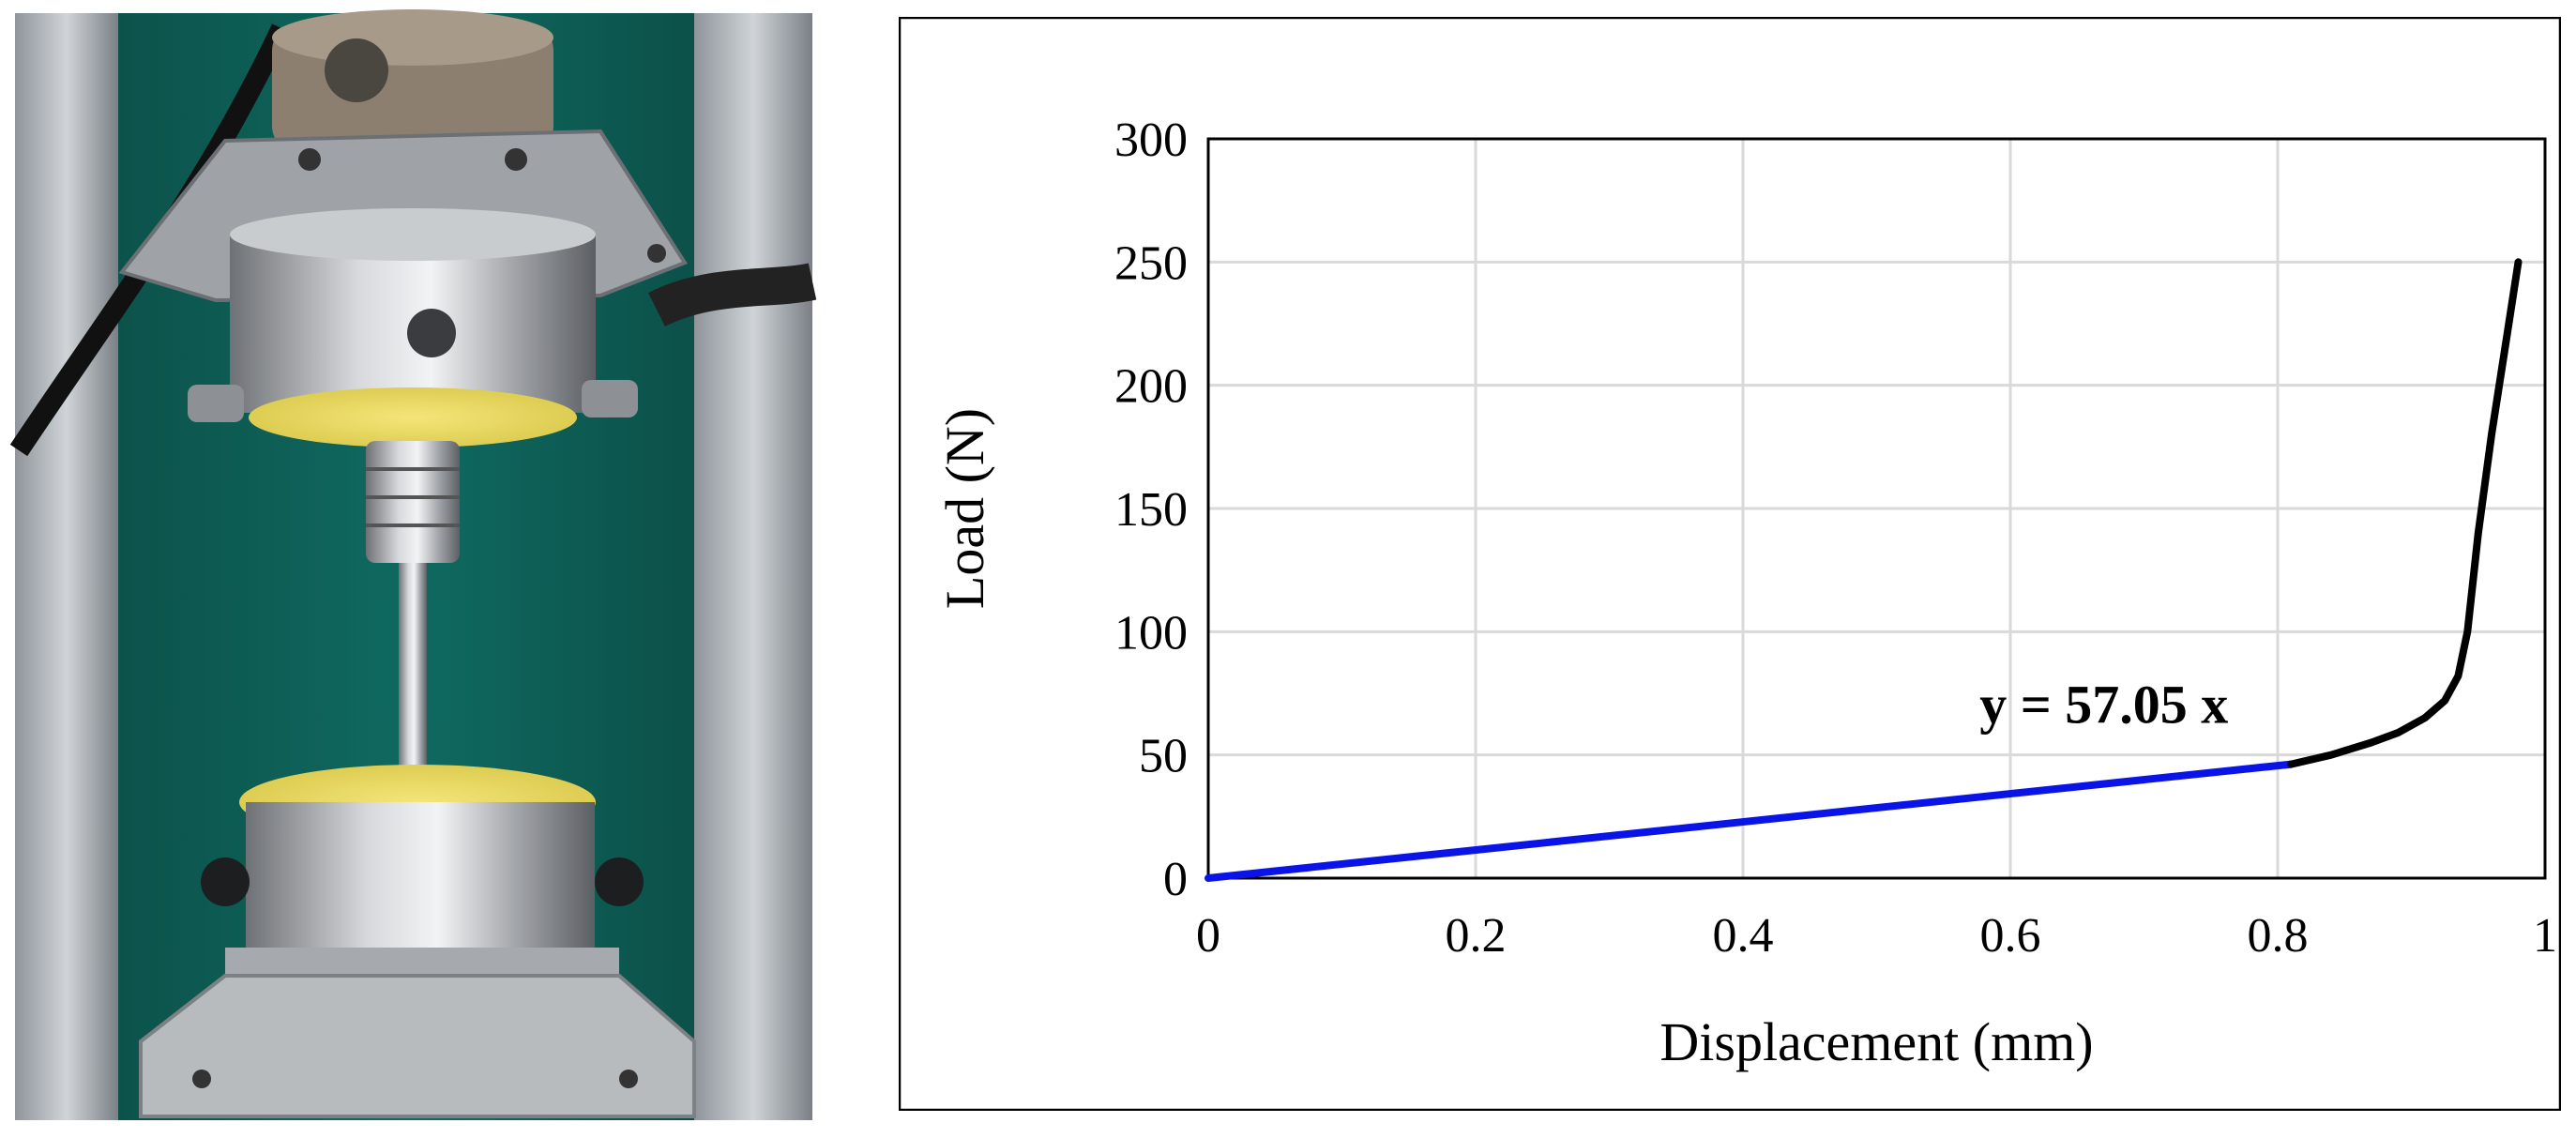  I want to click on y-tick-label: 200, so click(1151, 387).